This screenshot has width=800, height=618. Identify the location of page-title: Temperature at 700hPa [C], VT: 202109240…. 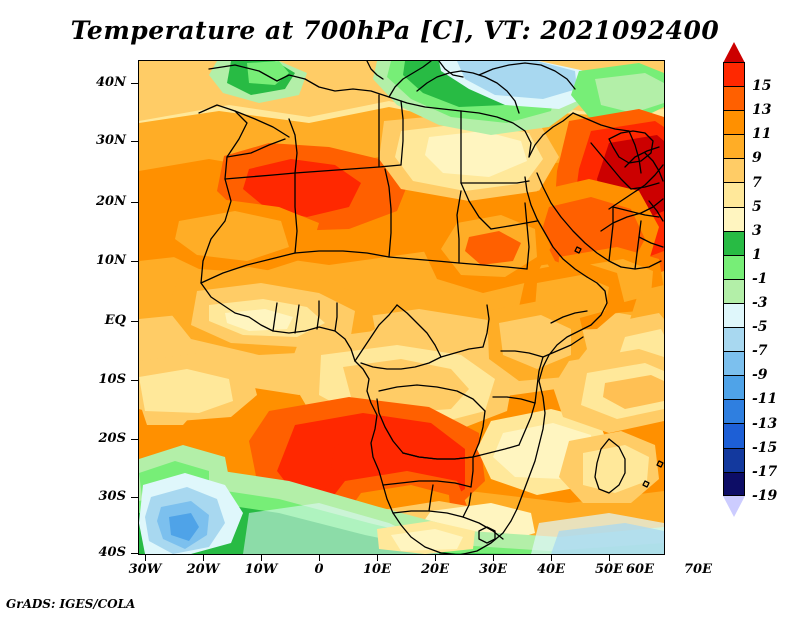
(395, 30).